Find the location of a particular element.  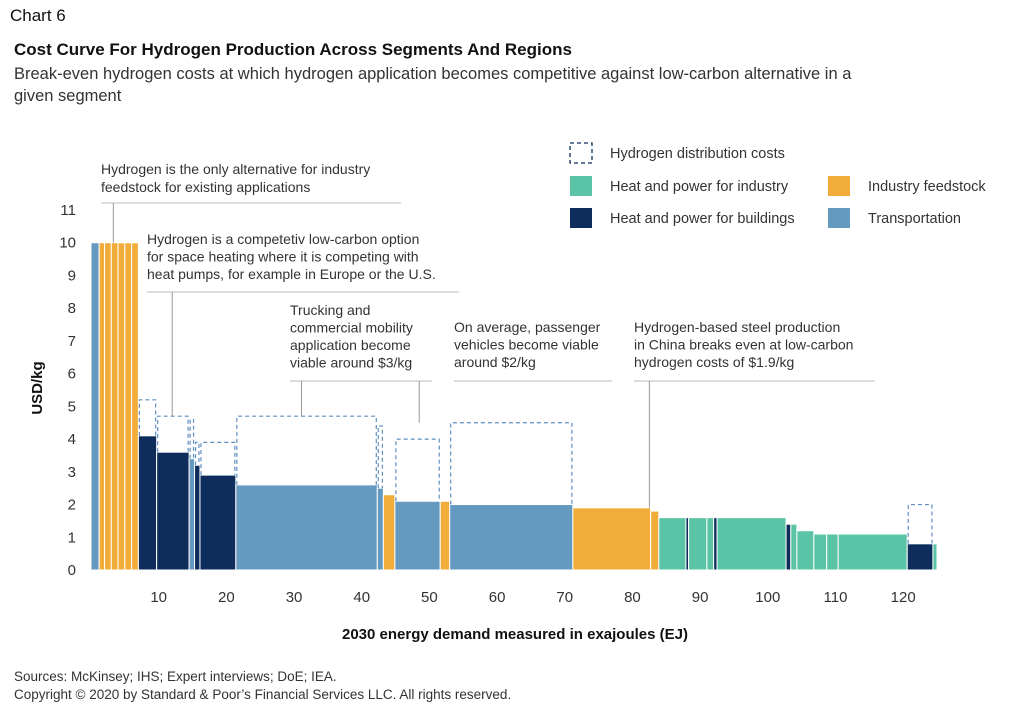

y-tick-label-1: 1 is located at coordinates (72, 537).